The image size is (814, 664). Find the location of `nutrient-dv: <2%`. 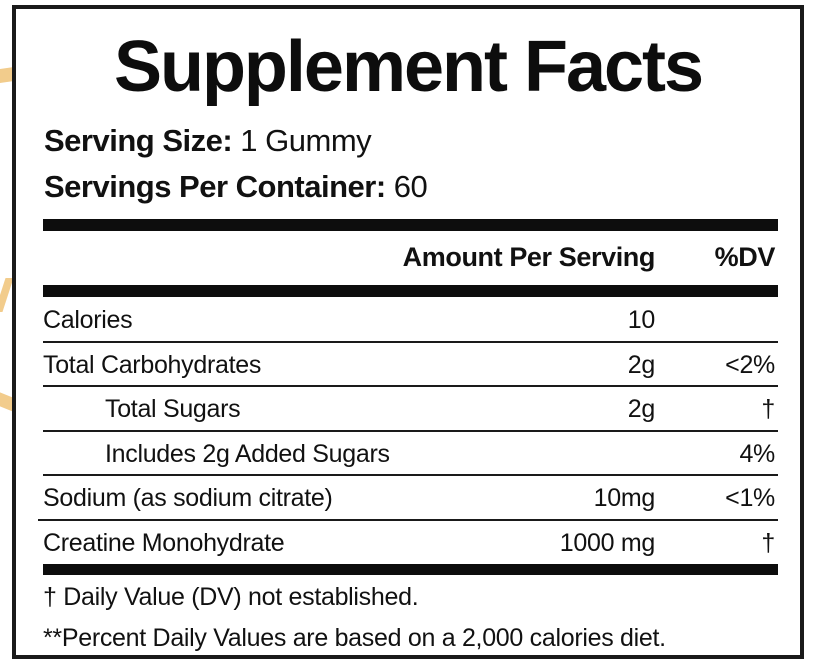

nutrient-dv: <2% is located at coordinates (750, 364).